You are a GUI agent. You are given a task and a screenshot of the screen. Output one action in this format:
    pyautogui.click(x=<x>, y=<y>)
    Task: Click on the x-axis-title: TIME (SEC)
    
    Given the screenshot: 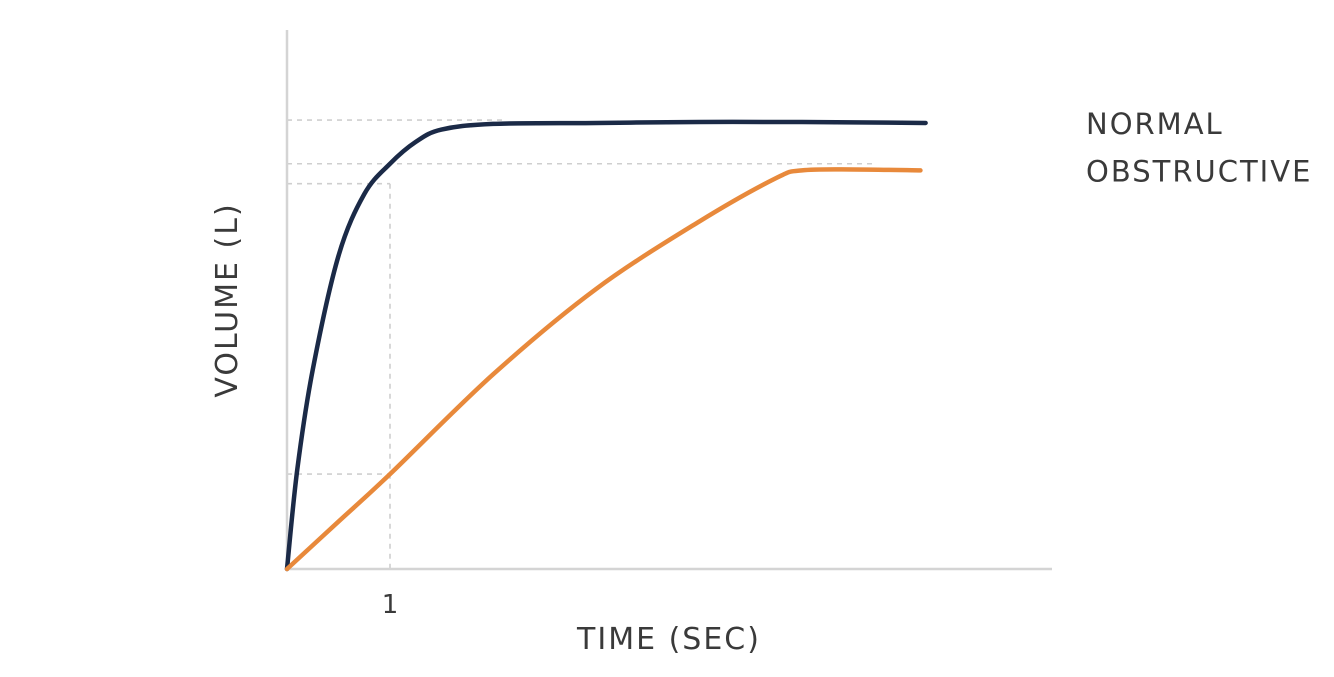 What is the action you would take?
    pyautogui.click(x=668, y=639)
    